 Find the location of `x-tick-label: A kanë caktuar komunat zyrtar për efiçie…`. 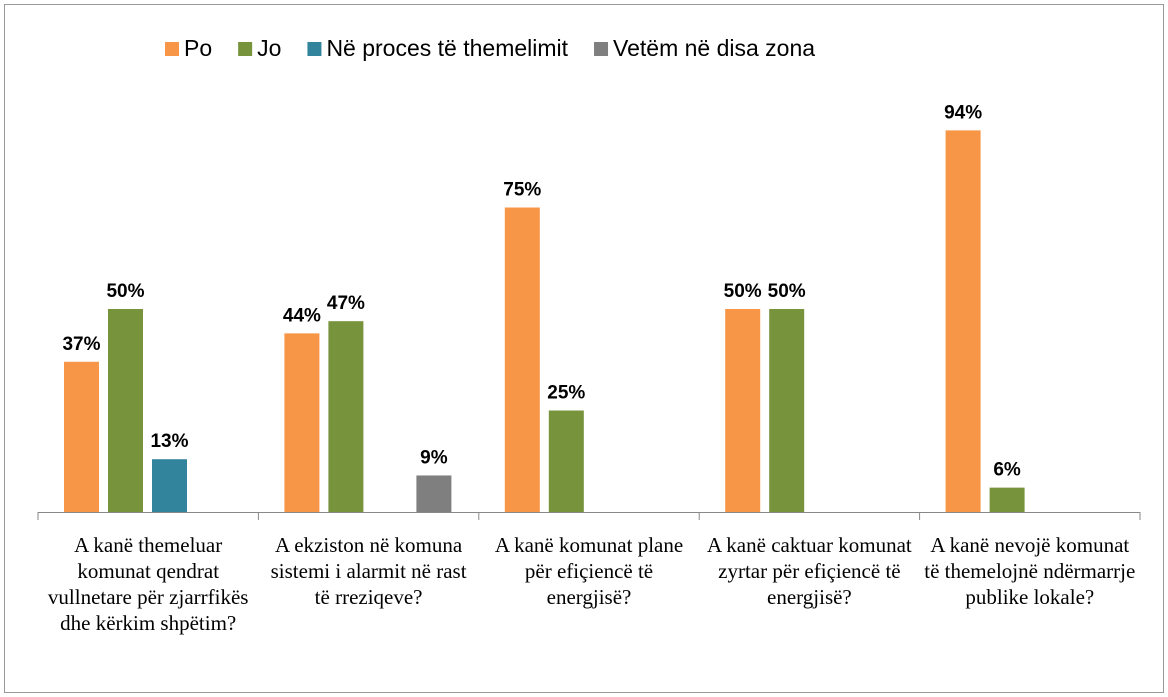

x-tick-label: A kanë caktuar komunat zyrtar për efiçie… is located at coordinates (809, 571).